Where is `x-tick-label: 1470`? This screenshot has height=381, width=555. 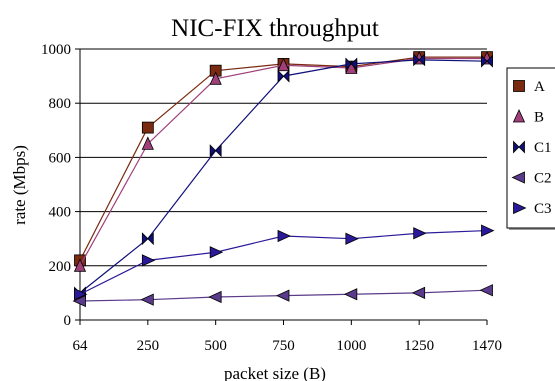 x-tick-label: 1470 is located at coordinates (487, 346).